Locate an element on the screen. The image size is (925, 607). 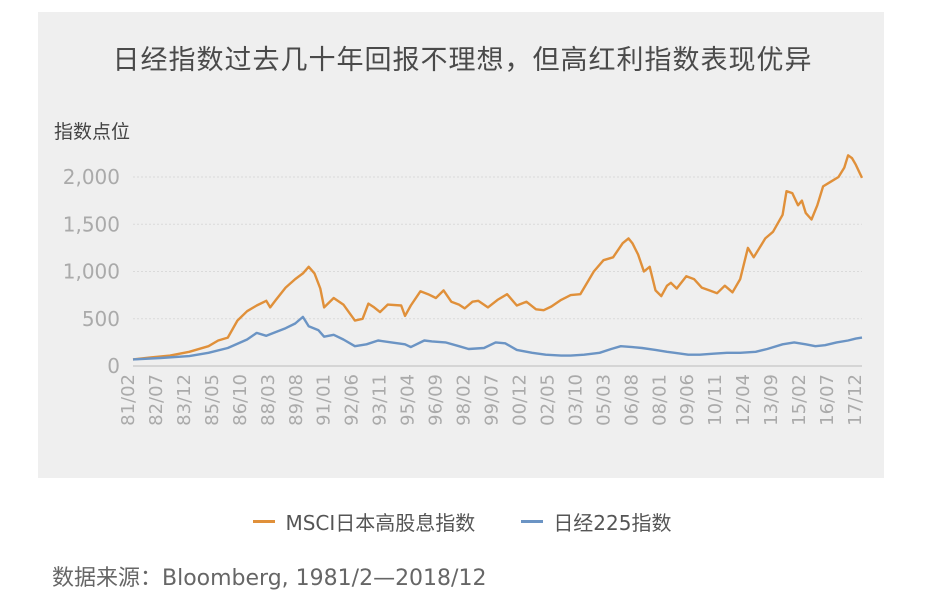
x-tick-label: 02/05 is located at coordinates (547, 400).